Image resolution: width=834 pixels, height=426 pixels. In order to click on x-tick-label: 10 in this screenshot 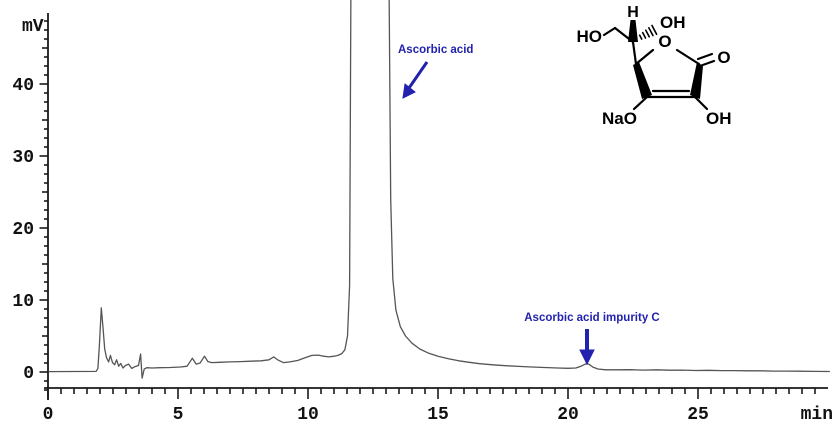, I will do `click(308, 415)`.